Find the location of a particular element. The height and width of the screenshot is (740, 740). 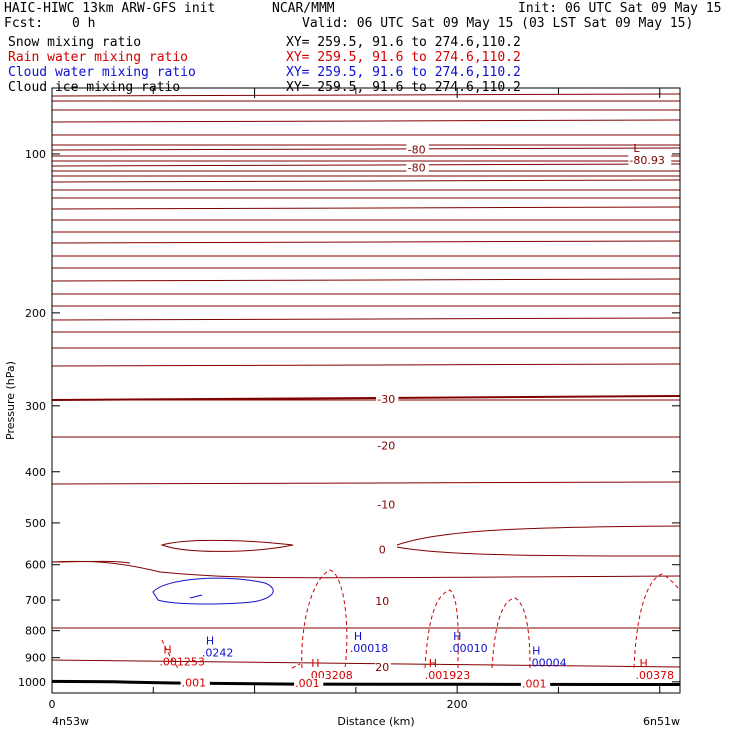

x-right-endpoint: 6n51w is located at coordinates (661, 721).